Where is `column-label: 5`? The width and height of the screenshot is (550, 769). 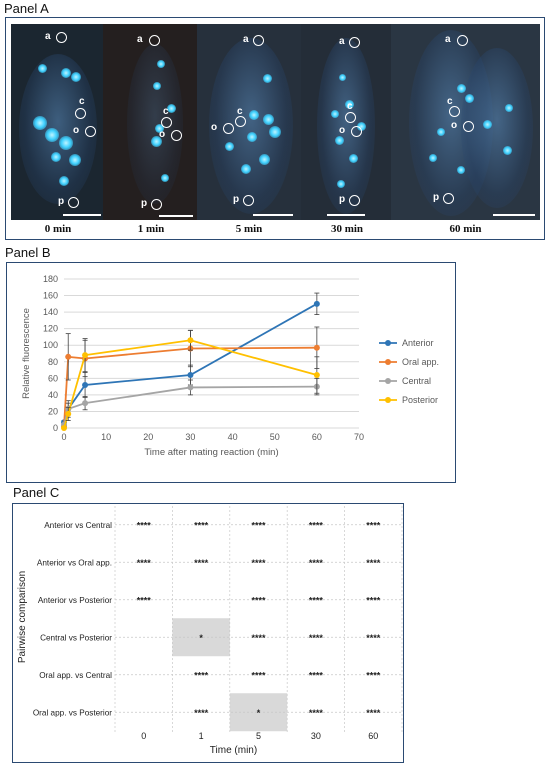 column-label: 5 is located at coordinates (258, 736).